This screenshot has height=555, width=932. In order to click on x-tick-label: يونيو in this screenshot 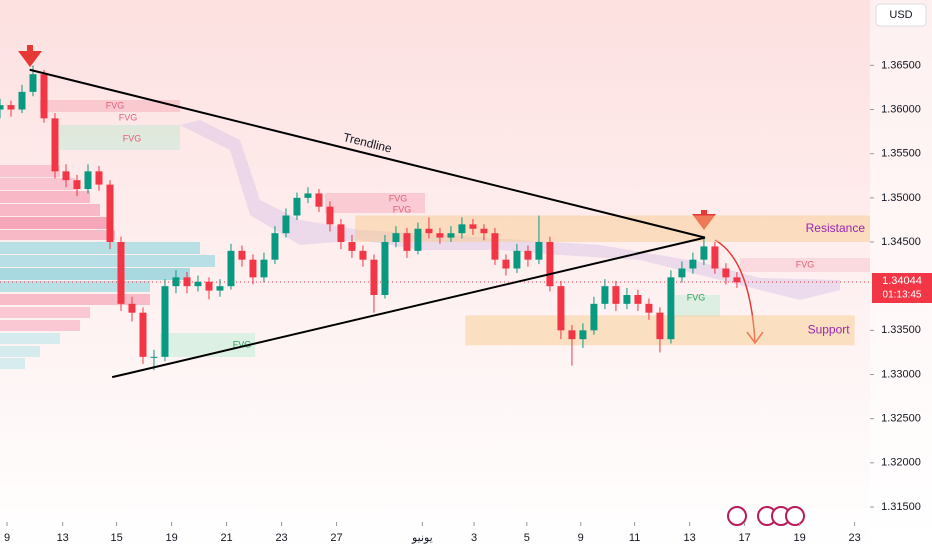, I will do `click(422, 538)`.